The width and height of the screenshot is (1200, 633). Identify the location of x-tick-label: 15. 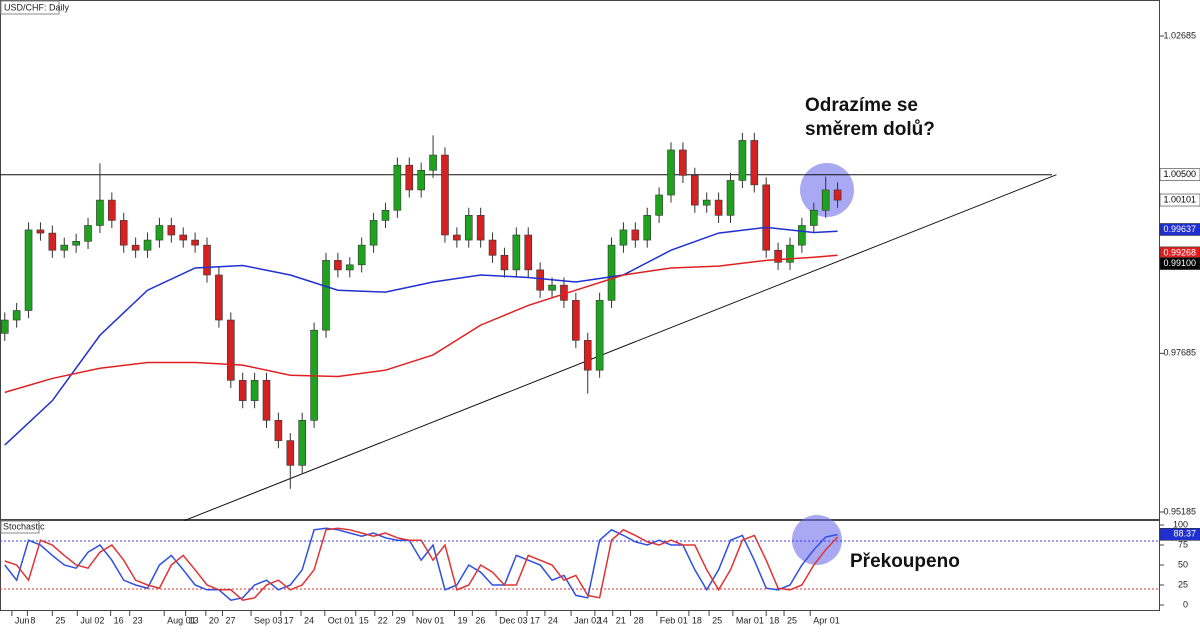
(364, 620).